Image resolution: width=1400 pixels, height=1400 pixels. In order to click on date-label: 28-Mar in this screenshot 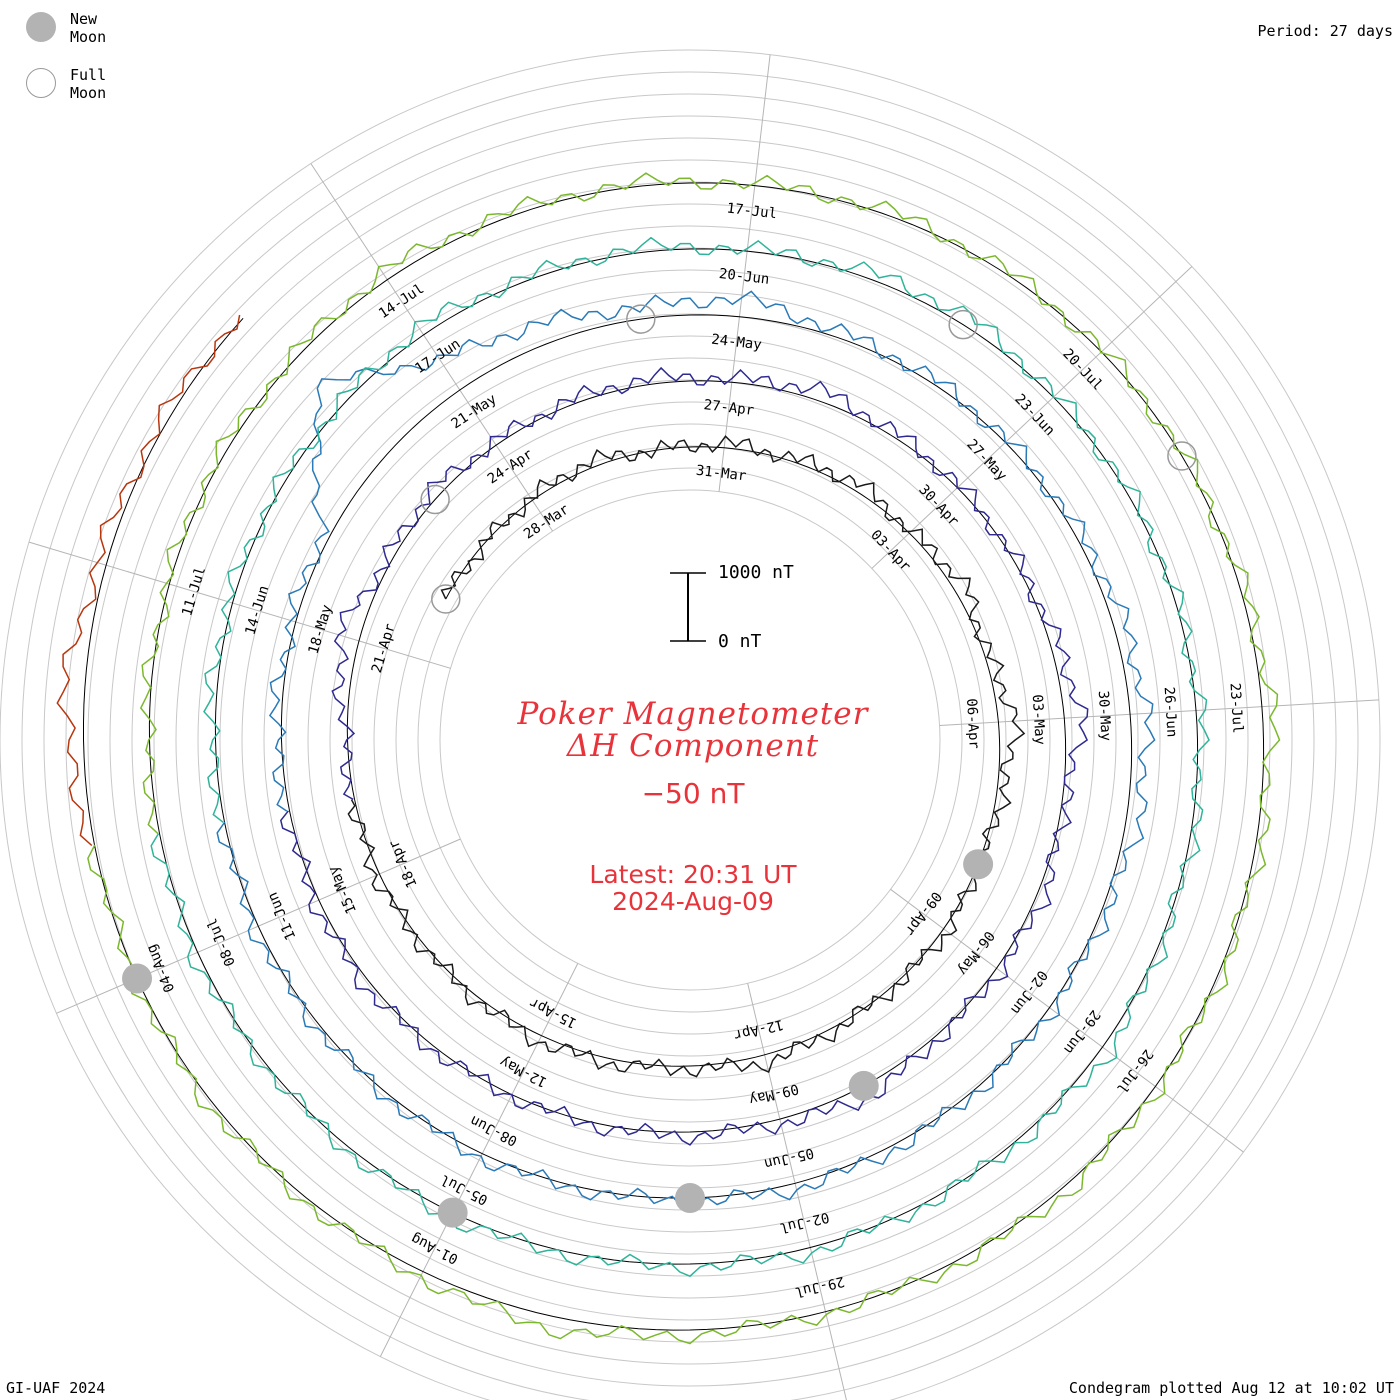, I will do `click(546, 521)`.